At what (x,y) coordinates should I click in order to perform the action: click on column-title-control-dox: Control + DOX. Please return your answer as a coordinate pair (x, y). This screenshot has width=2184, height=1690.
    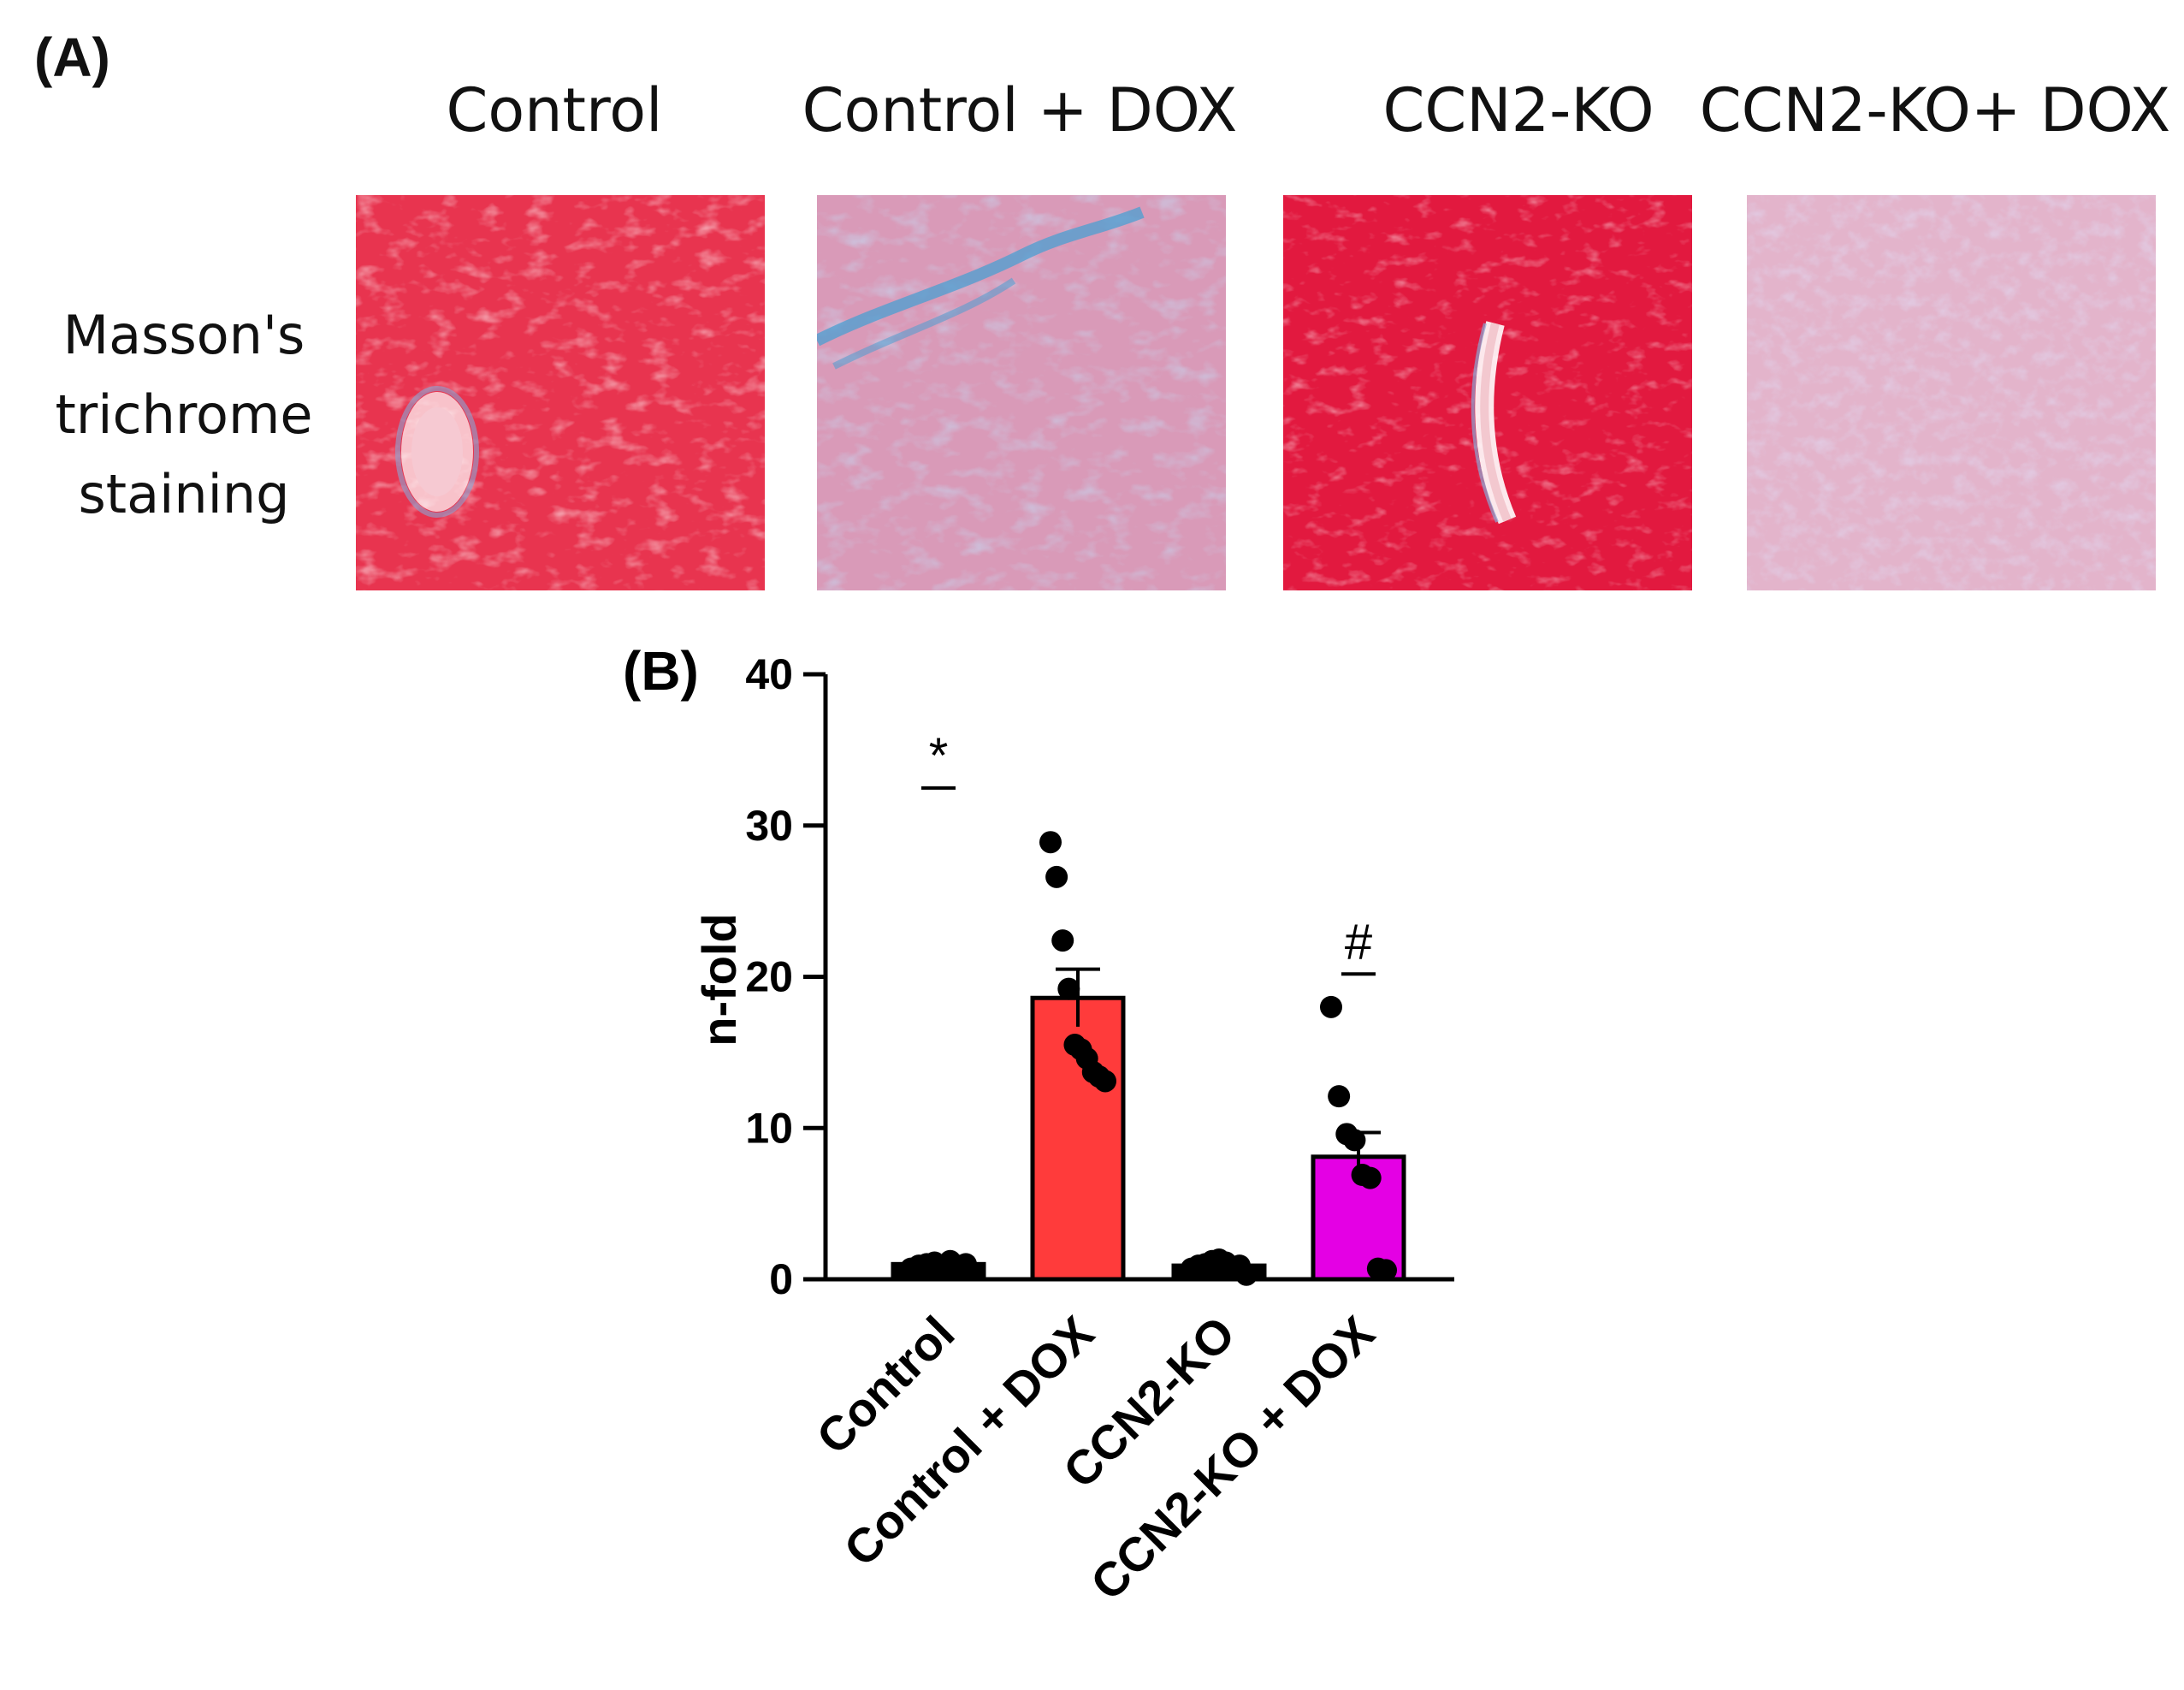
    Looking at the image, I should click on (1020, 110).